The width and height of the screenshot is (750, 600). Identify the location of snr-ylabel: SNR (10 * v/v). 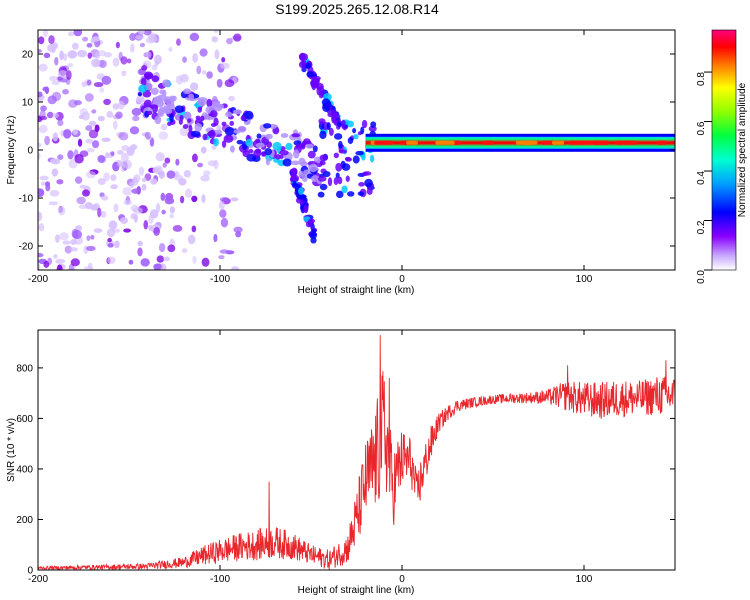
(11, 450).